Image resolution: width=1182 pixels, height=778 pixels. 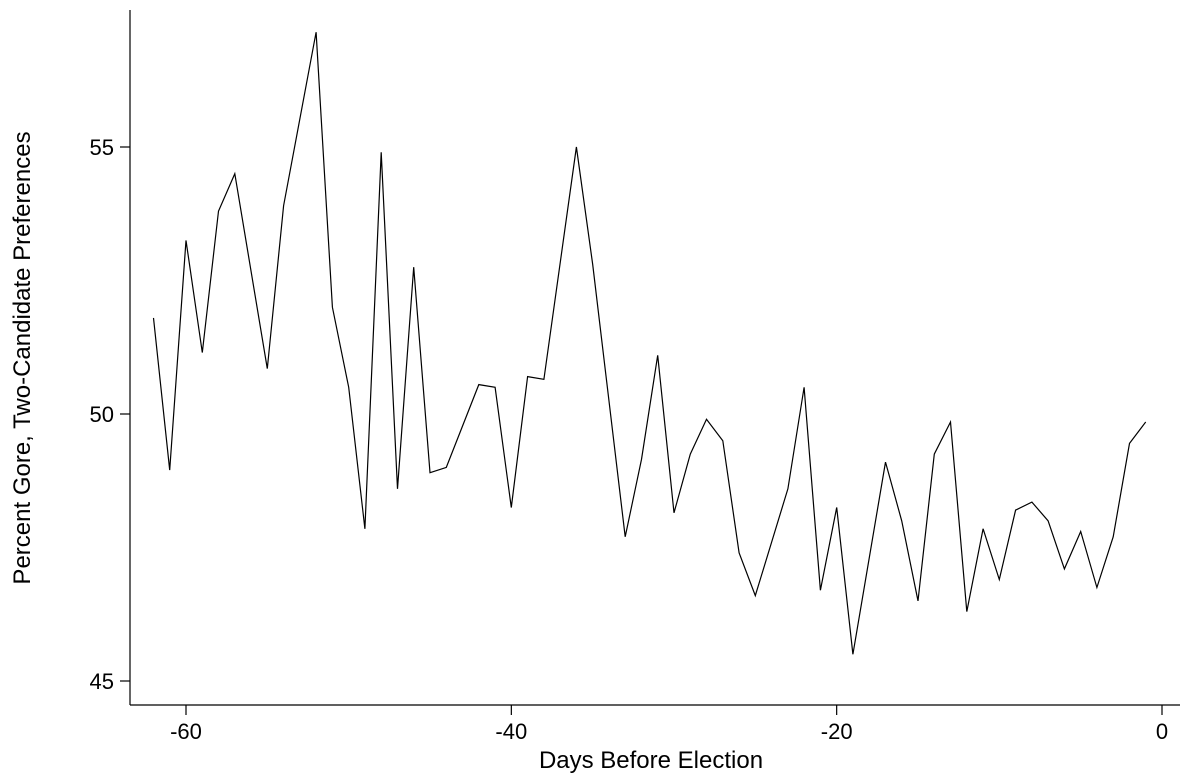 I want to click on y-axis-label: Percent Gore, Two-Candidate Preferences, so click(x=22, y=357).